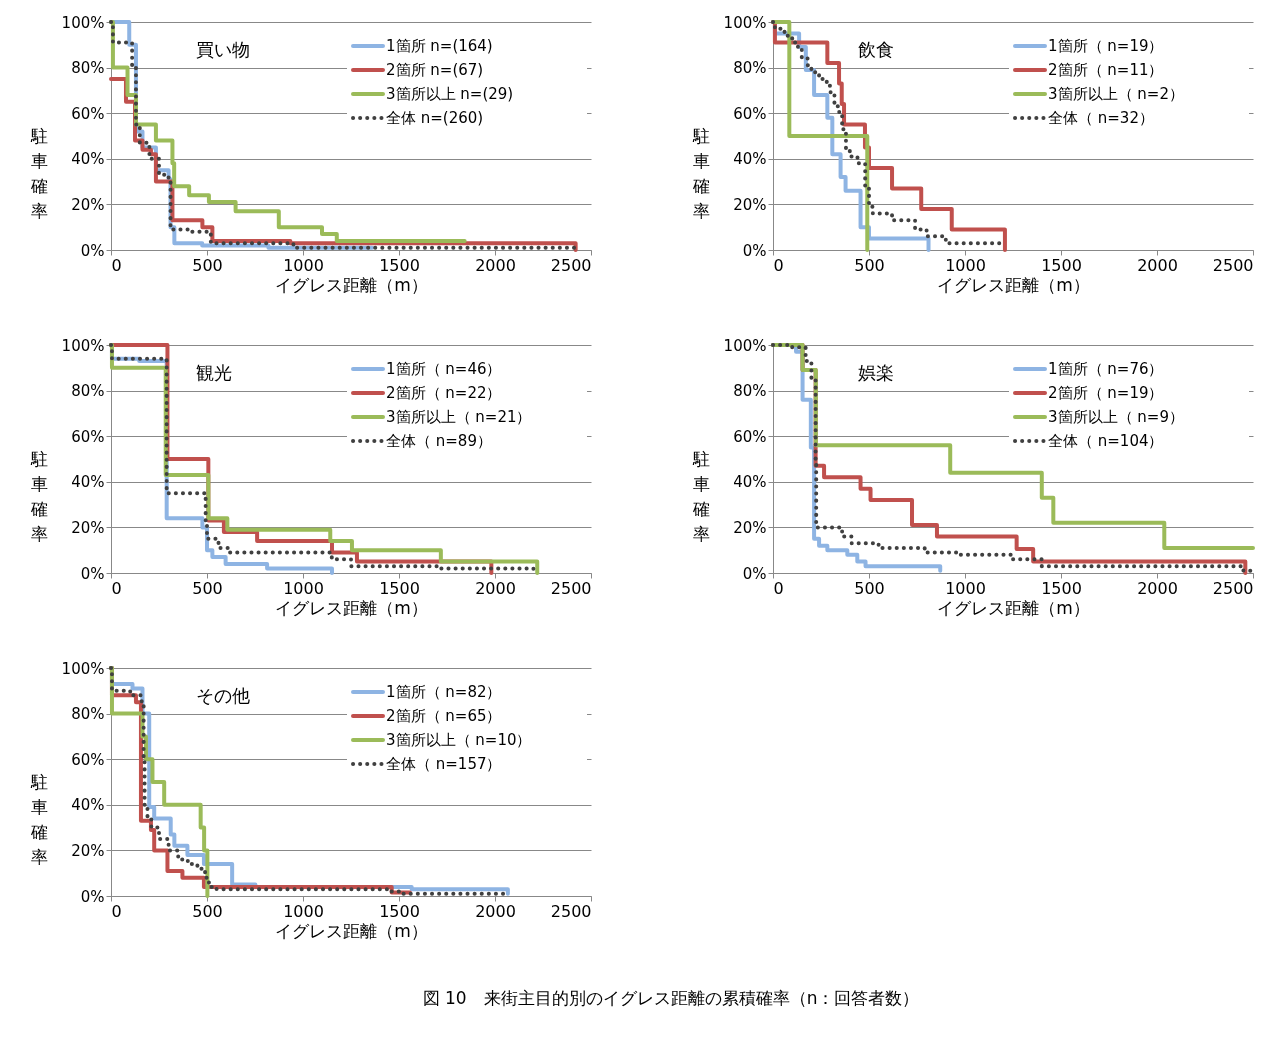 This screenshot has width=1280, height=1045. I want to click on text: 娯楽, so click(876, 372).